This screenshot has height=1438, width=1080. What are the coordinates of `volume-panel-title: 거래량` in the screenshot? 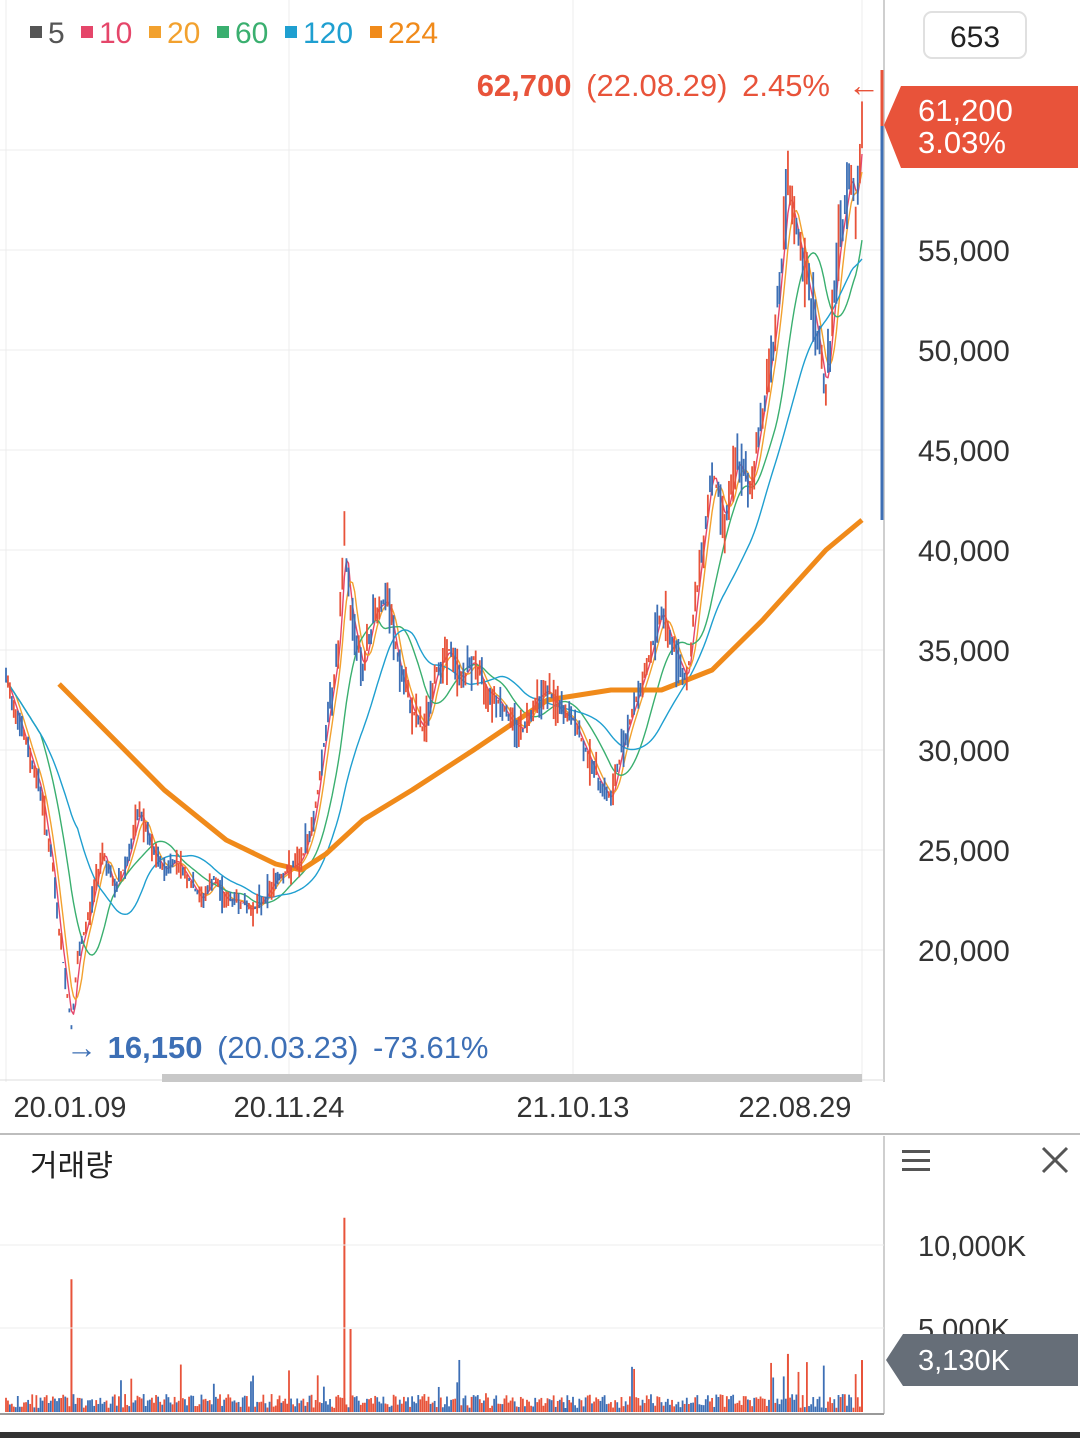 It's located at (71, 1166).